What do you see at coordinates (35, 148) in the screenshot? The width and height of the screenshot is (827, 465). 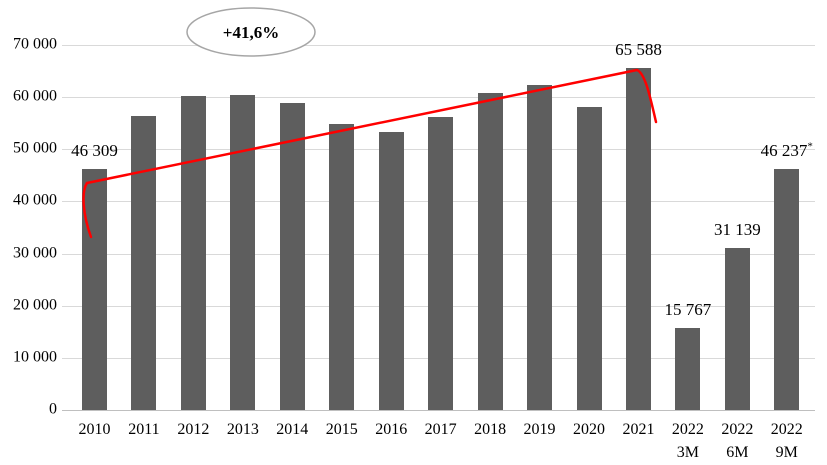 I see `y-axis-tick-label: 50 000` at bounding box center [35, 148].